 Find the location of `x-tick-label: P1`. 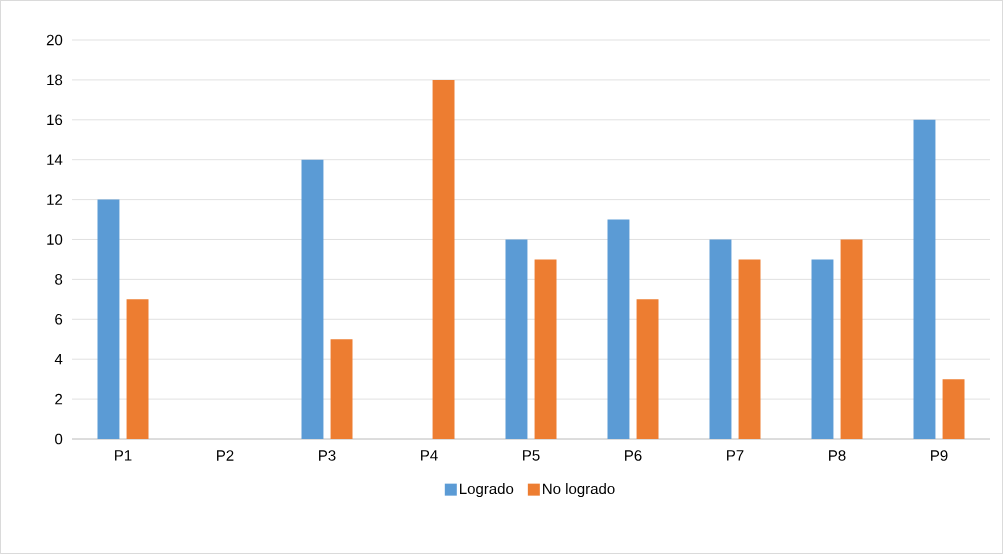

x-tick-label: P1 is located at coordinates (123, 455).